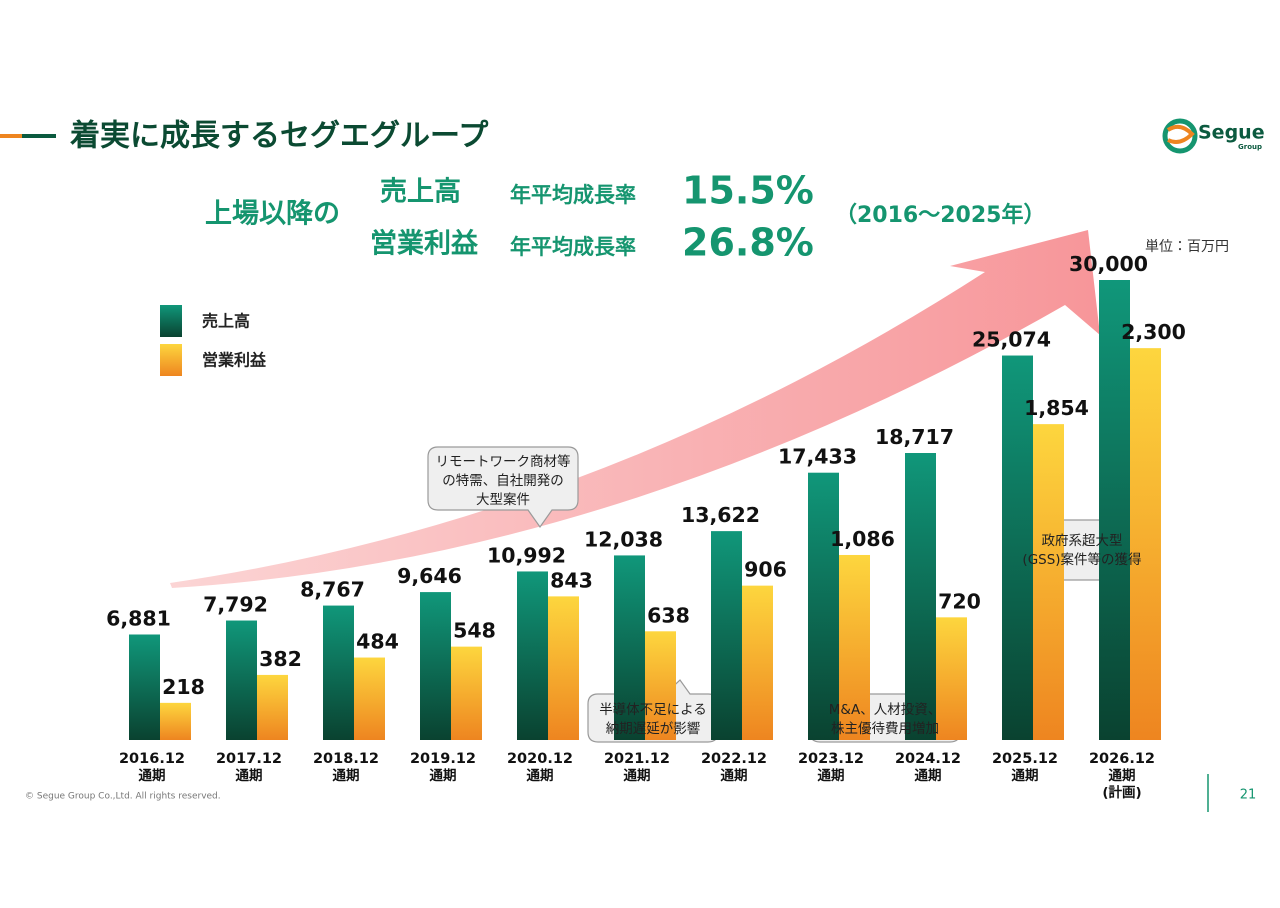 This screenshot has width=1280, height=908. What do you see at coordinates (1121, 792) in the screenshot?
I see `x-tick-label: (計画)` at bounding box center [1121, 792].